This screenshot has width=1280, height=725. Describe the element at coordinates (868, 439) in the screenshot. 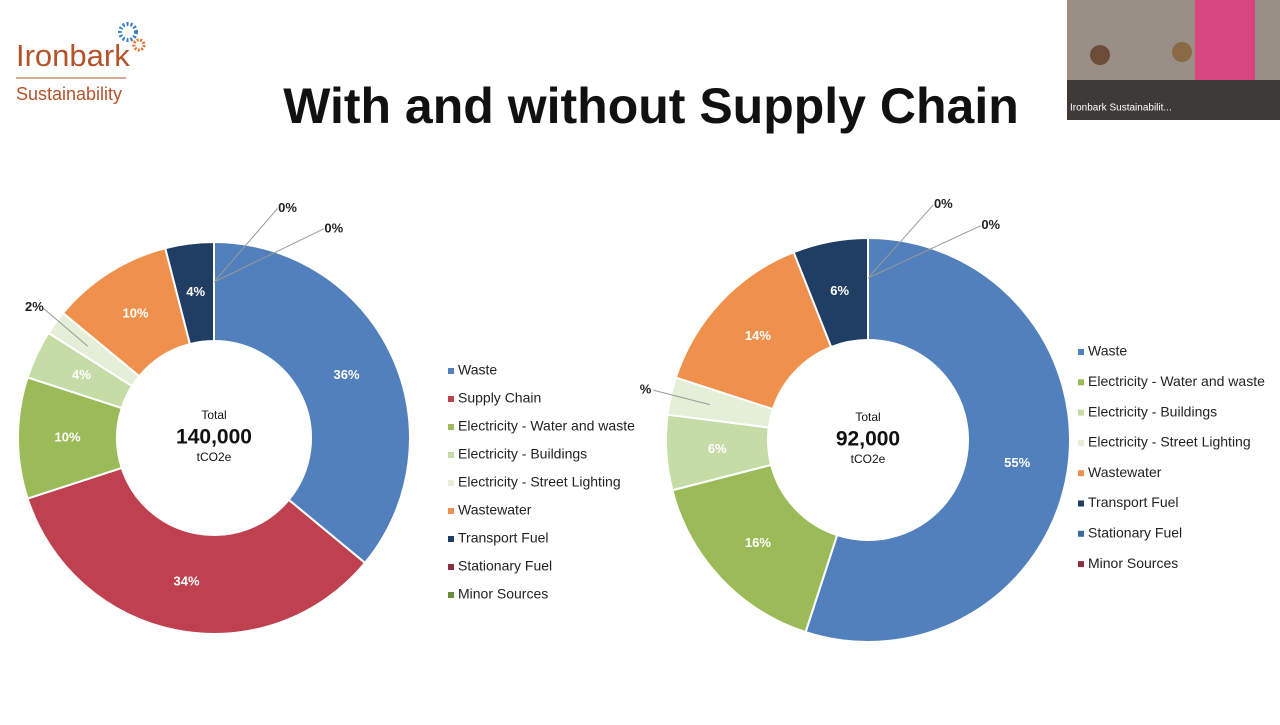

I see `center-text: 92,000` at that location.